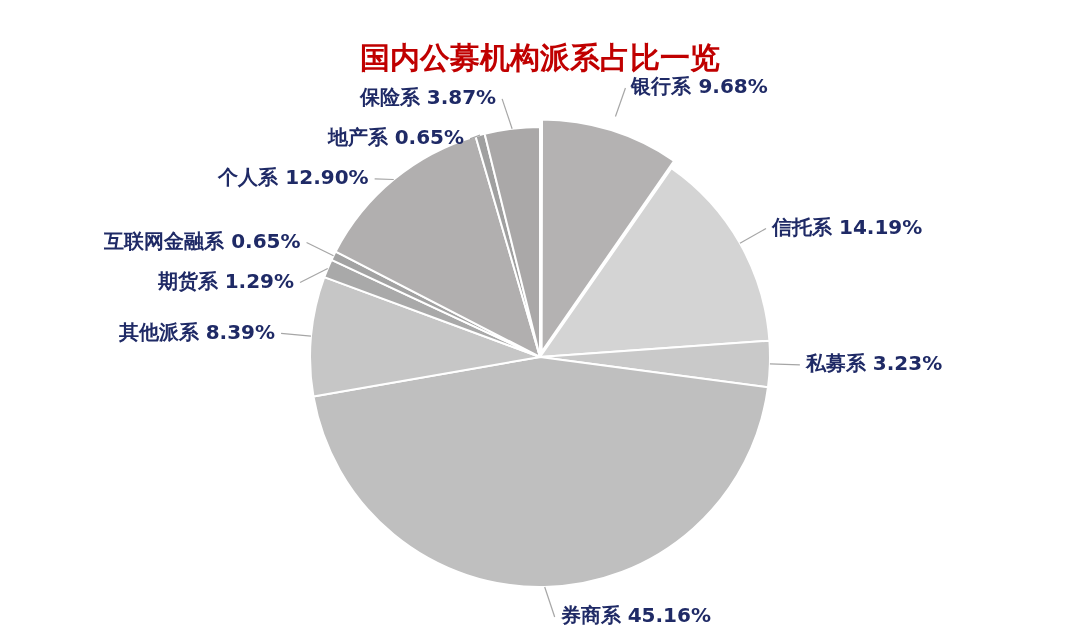  What do you see at coordinates (196, 331) in the screenshot?
I see `slice-label: 其他派系 8.39%` at bounding box center [196, 331].